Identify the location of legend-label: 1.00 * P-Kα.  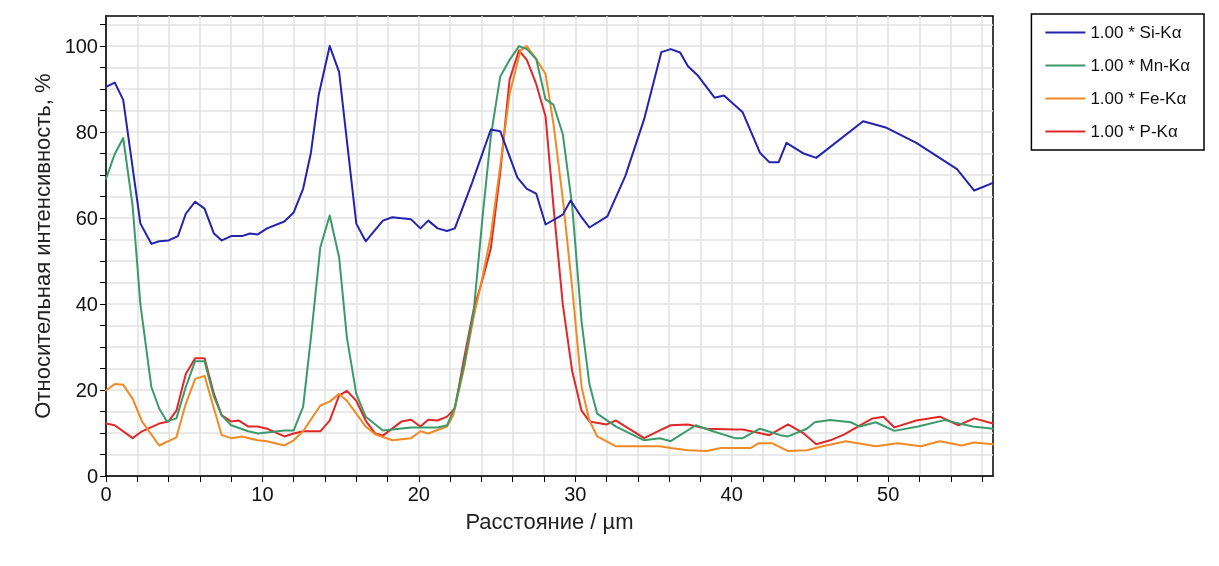
(1134, 131).